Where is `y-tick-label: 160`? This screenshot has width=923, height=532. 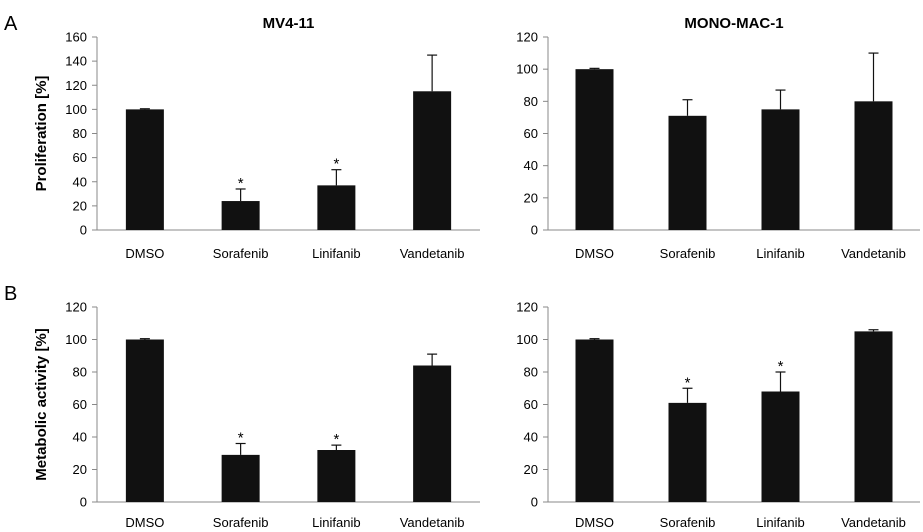 y-tick-label: 160 is located at coordinates (76, 37).